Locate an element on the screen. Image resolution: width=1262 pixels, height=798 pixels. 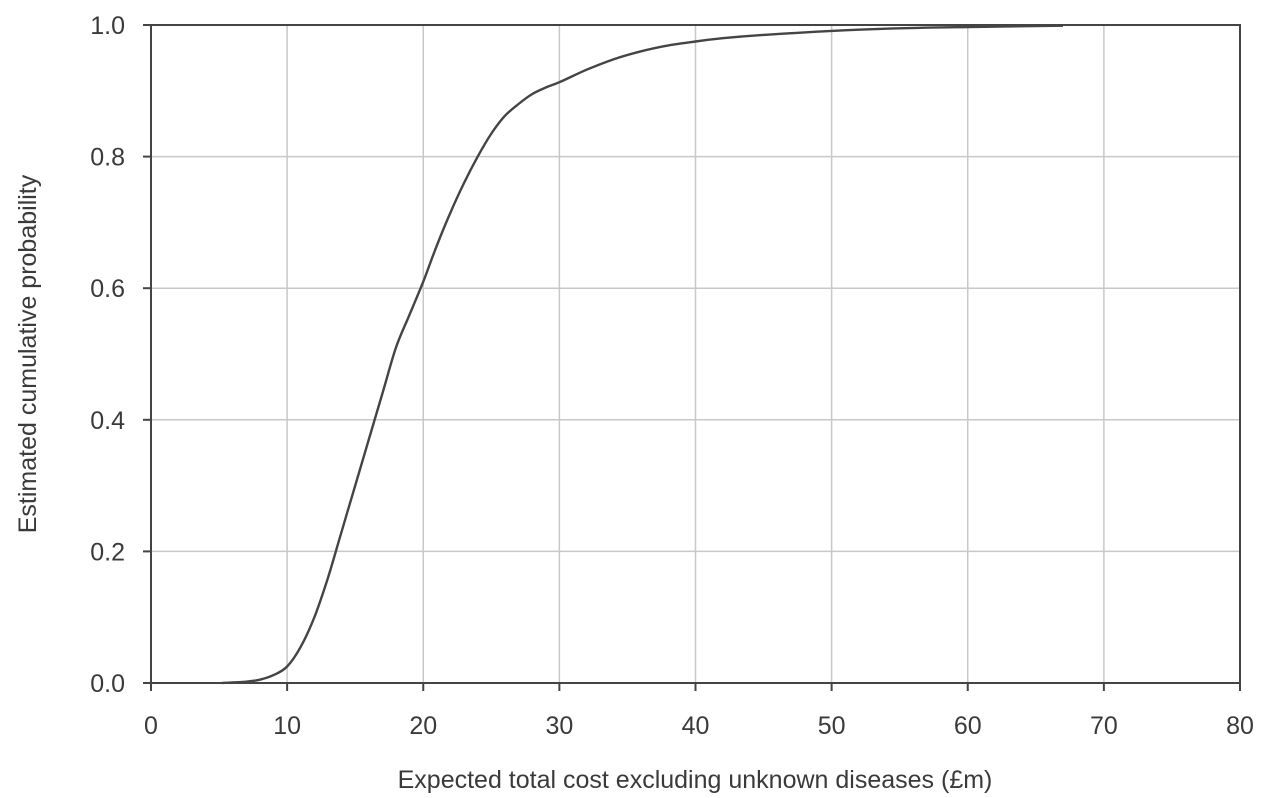
y-tick-label: 0.4 is located at coordinates (107, 421).